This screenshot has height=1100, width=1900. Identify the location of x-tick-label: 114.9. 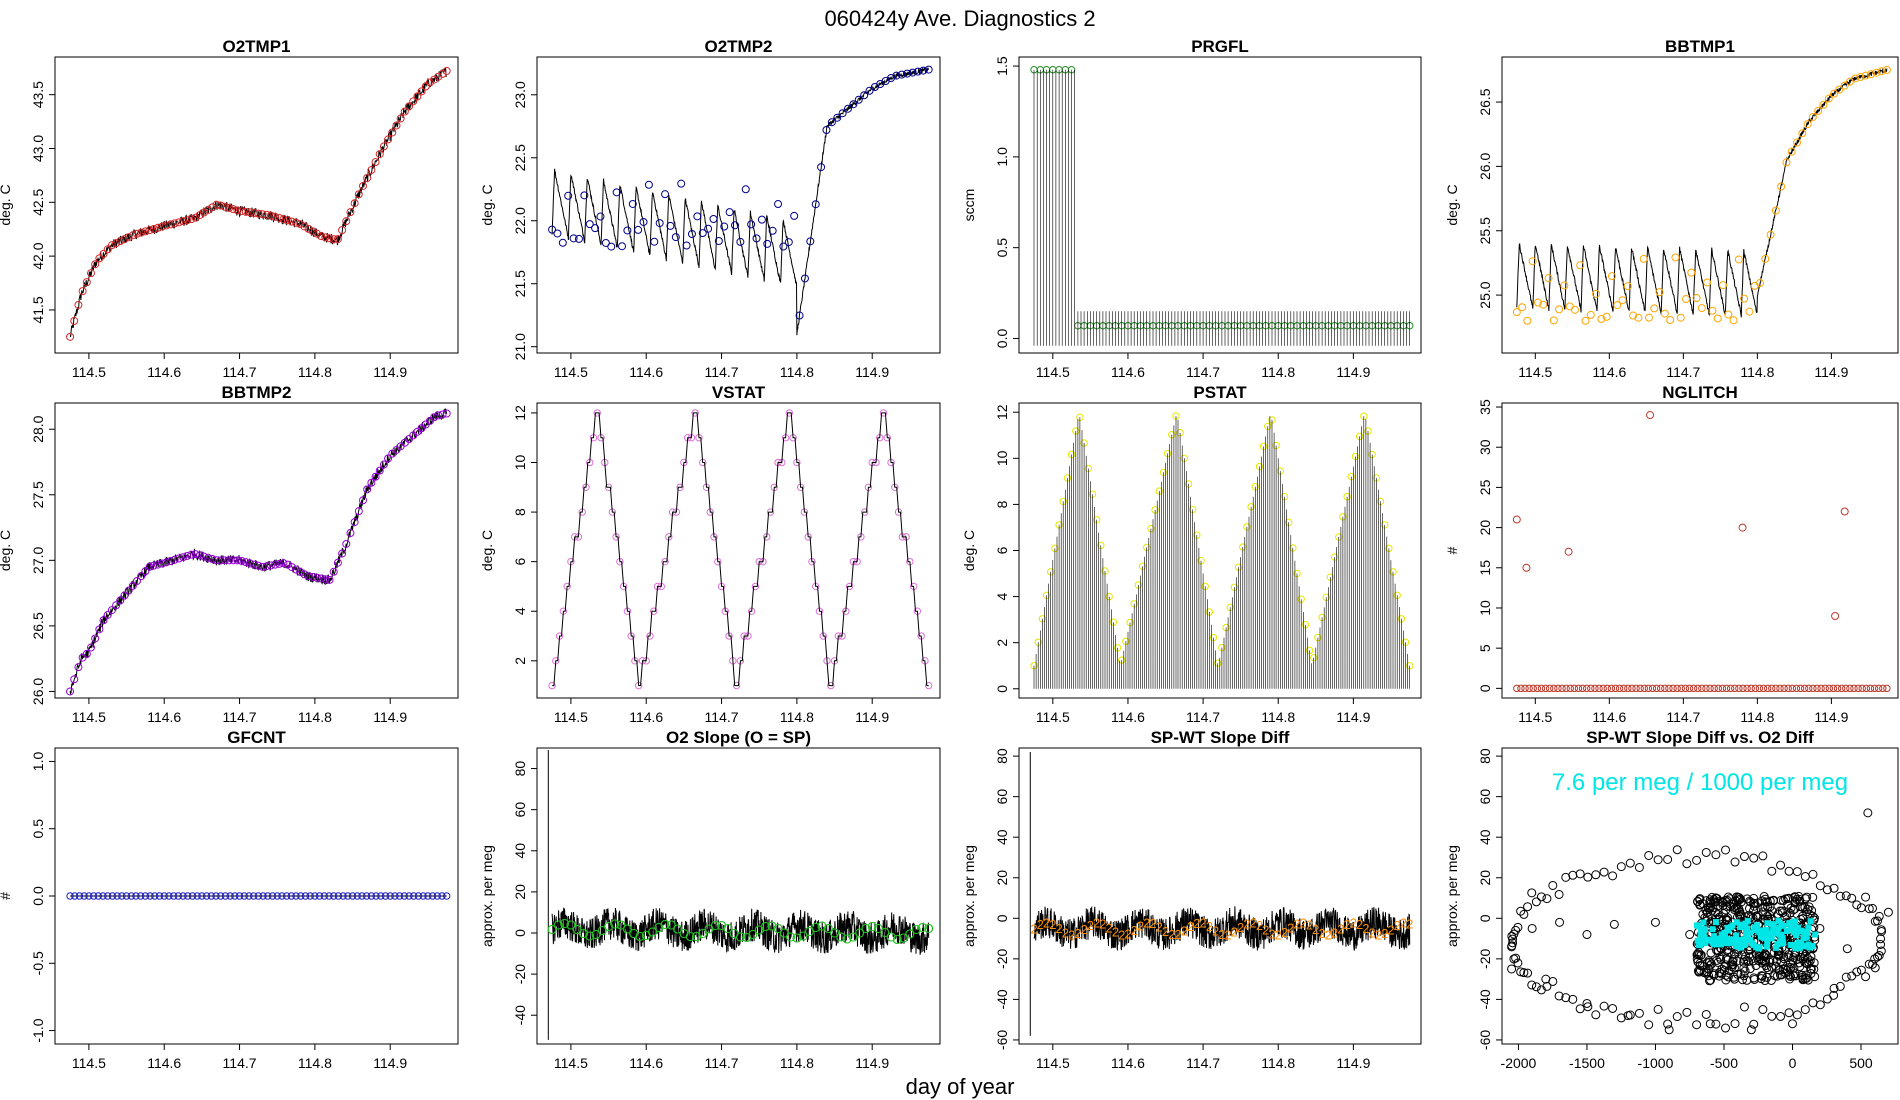
(390, 1063).